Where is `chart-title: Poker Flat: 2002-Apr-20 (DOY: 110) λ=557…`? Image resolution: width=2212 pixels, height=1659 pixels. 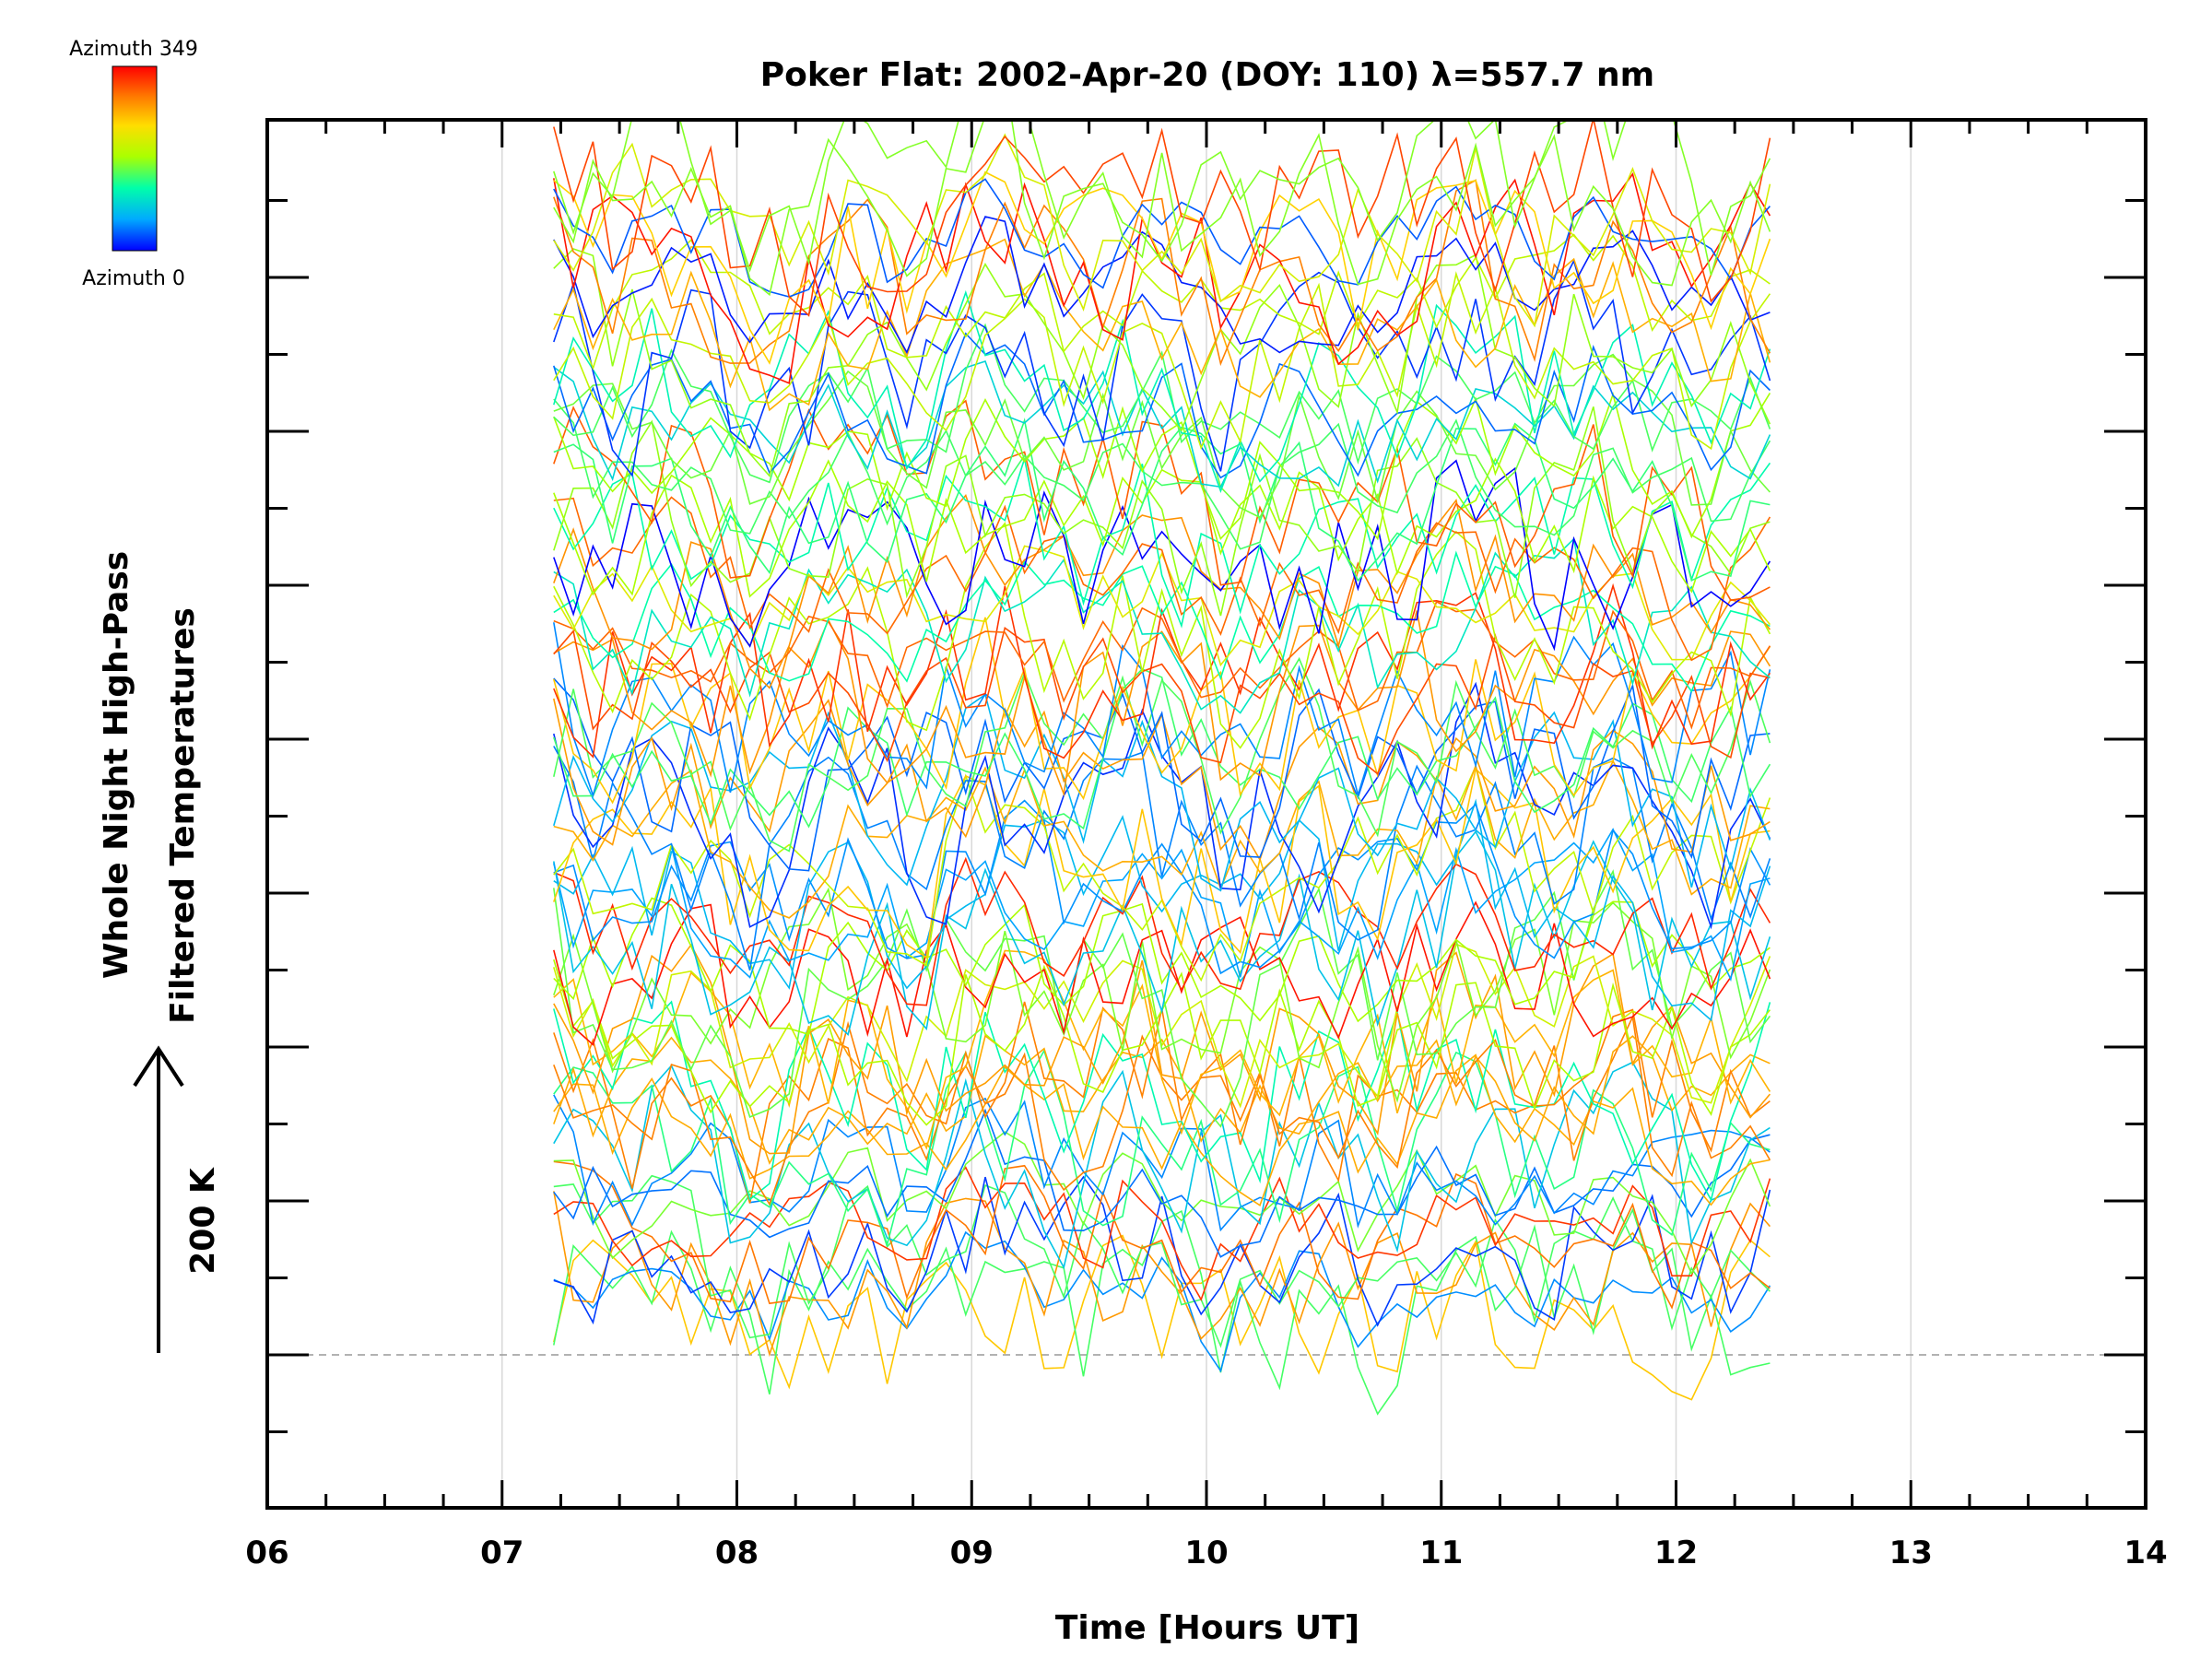 chart-title: Poker Flat: 2002-Apr-20 (DOY: 110) λ=557… is located at coordinates (1207, 75).